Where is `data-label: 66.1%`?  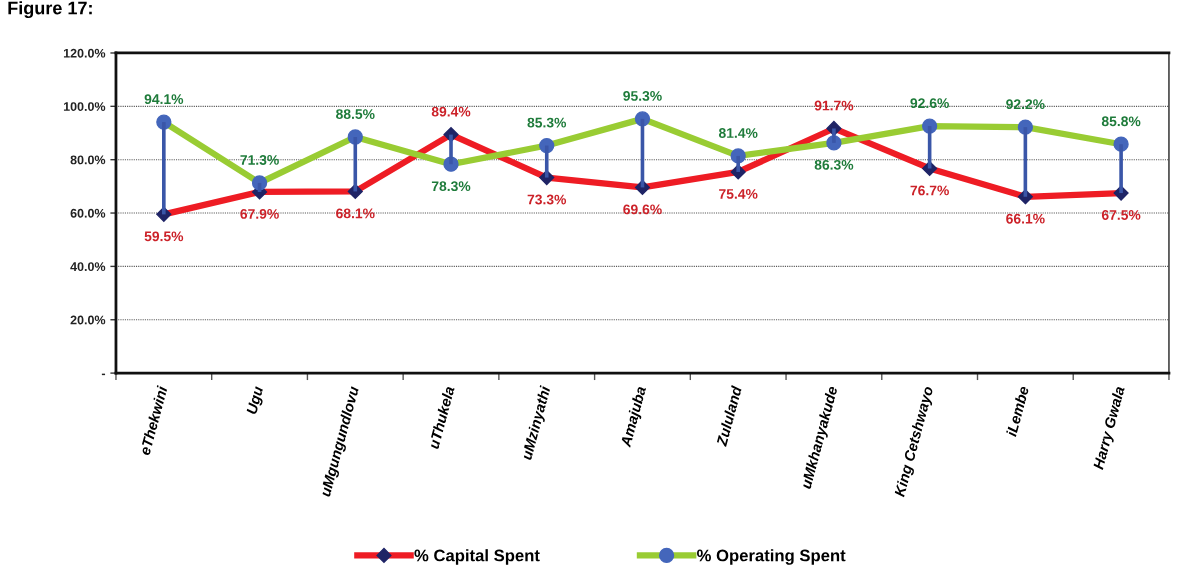
data-label: 66.1% is located at coordinates (1025, 218).